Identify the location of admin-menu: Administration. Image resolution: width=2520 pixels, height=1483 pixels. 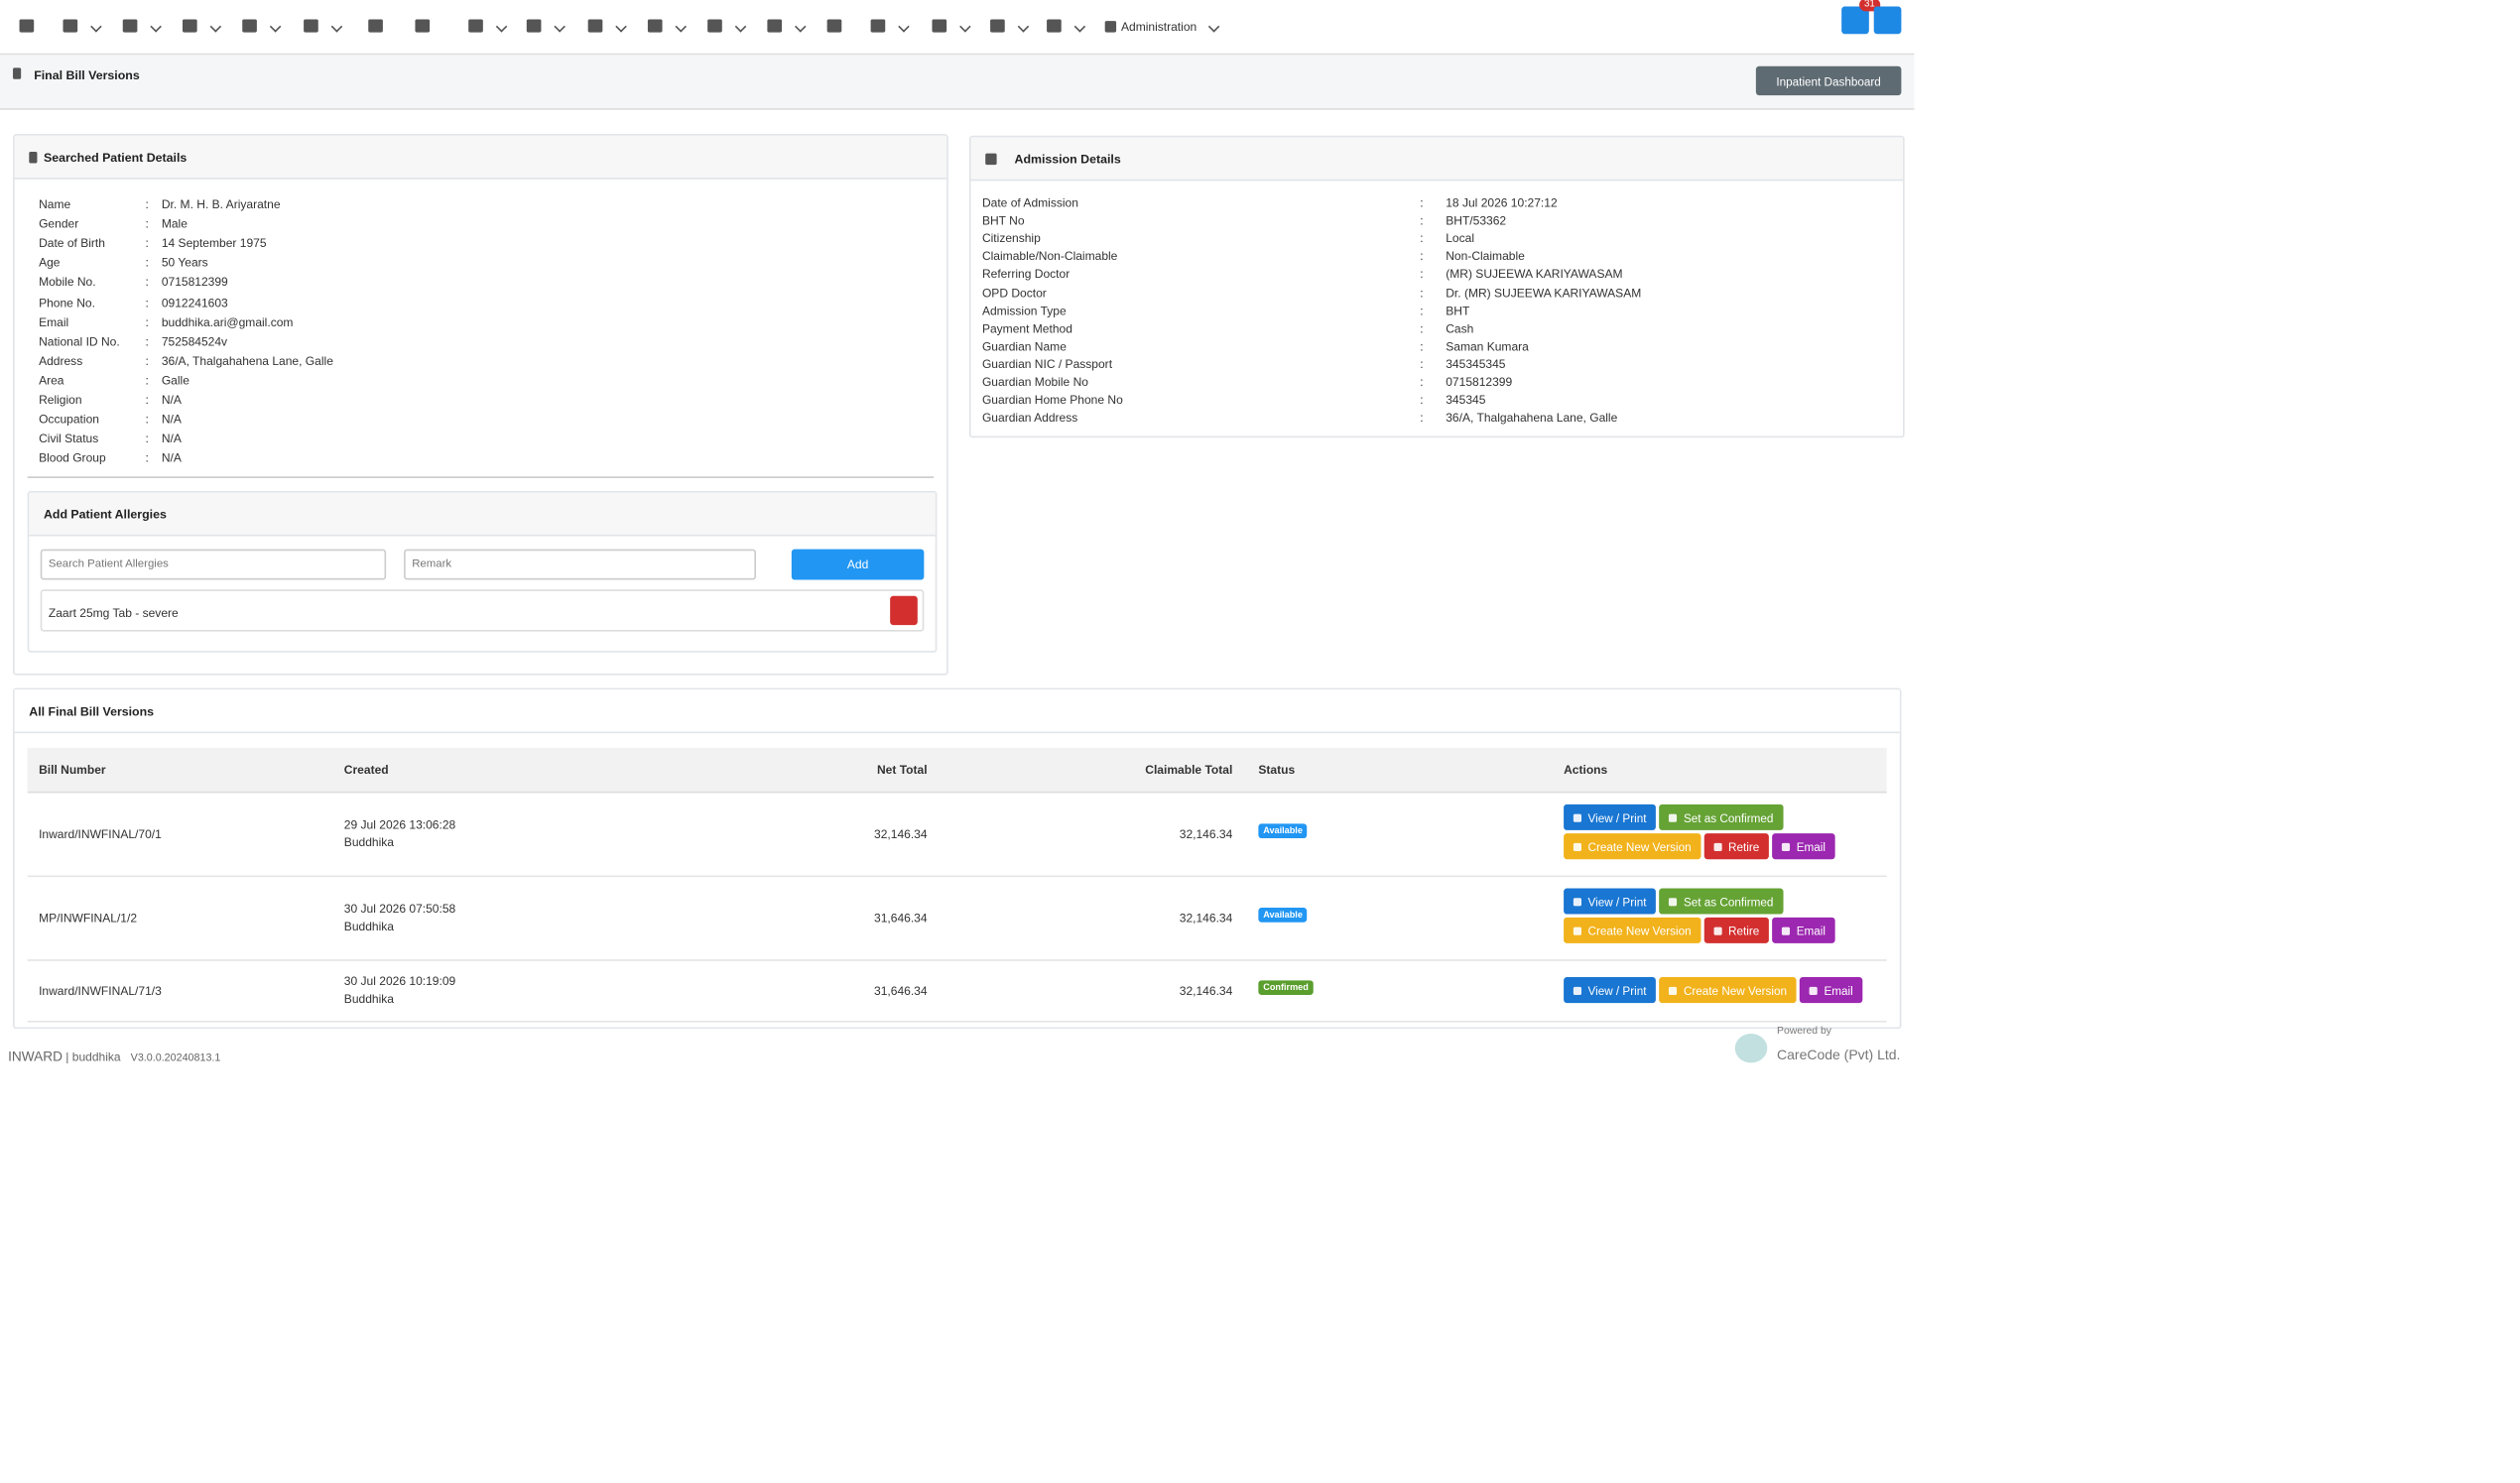
(1150, 27).